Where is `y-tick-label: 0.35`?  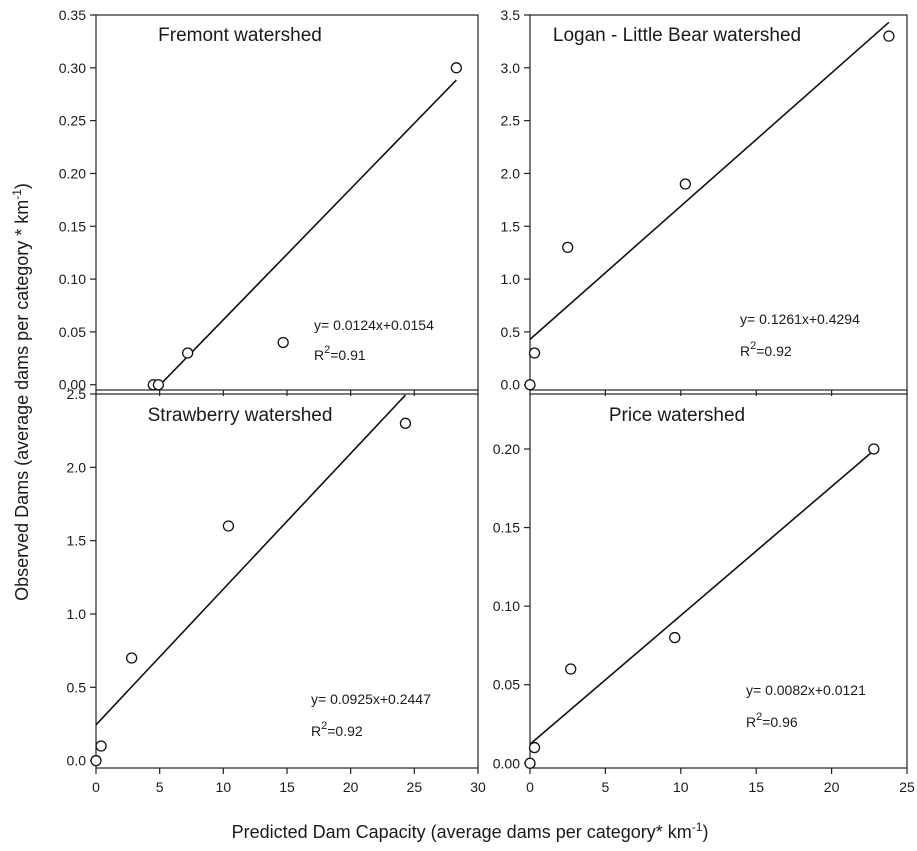 y-tick-label: 0.35 is located at coordinates (72, 15).